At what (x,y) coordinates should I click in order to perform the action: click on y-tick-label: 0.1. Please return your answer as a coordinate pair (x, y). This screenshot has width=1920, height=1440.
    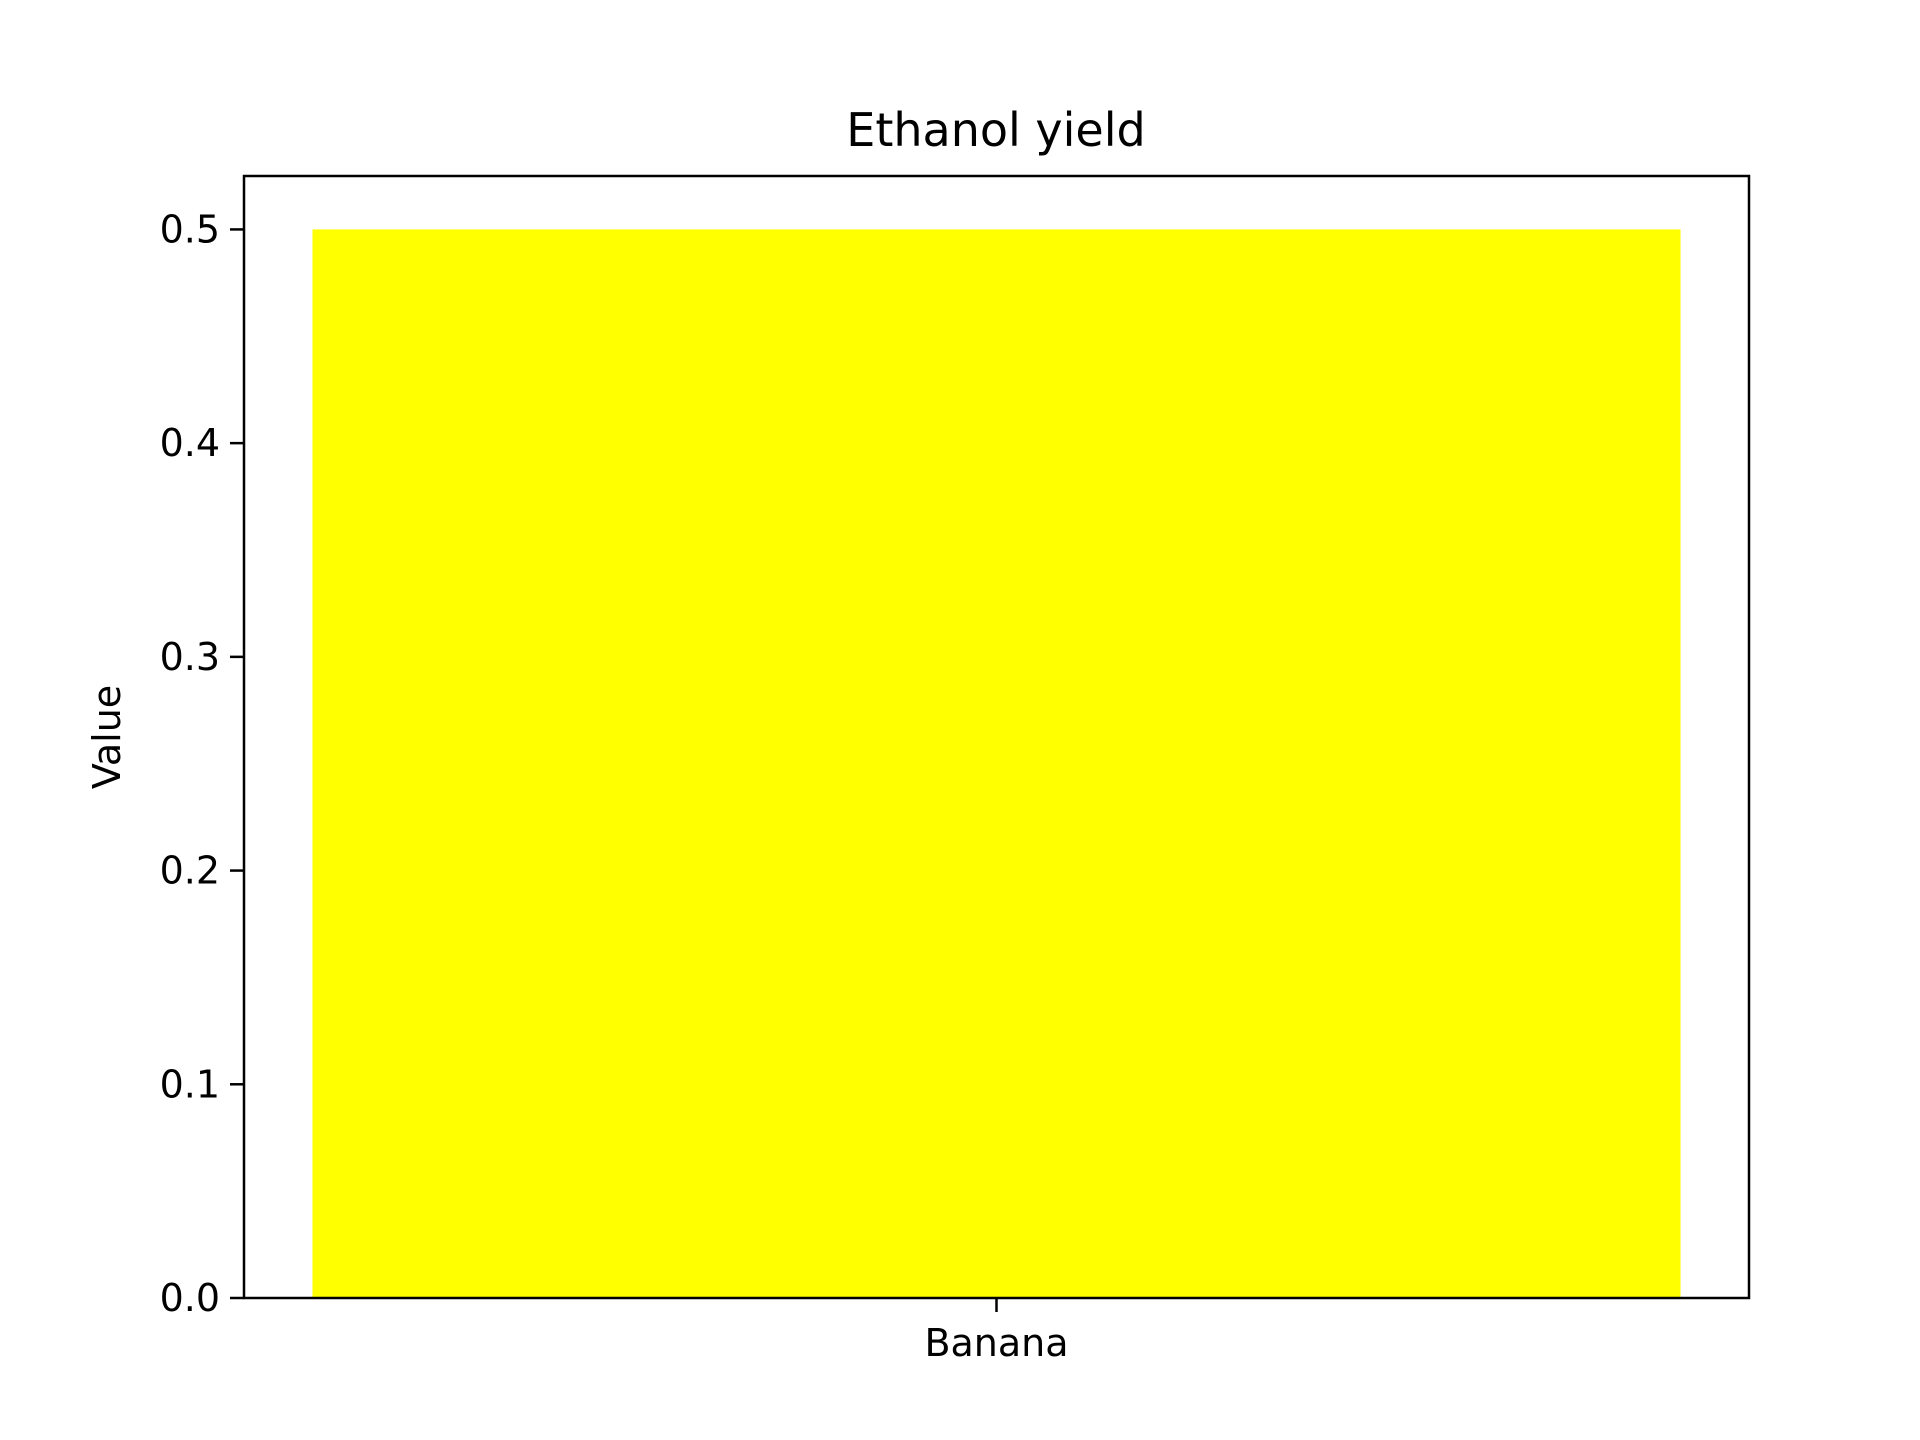
    Looking at the image, I should click on (190, 1084).